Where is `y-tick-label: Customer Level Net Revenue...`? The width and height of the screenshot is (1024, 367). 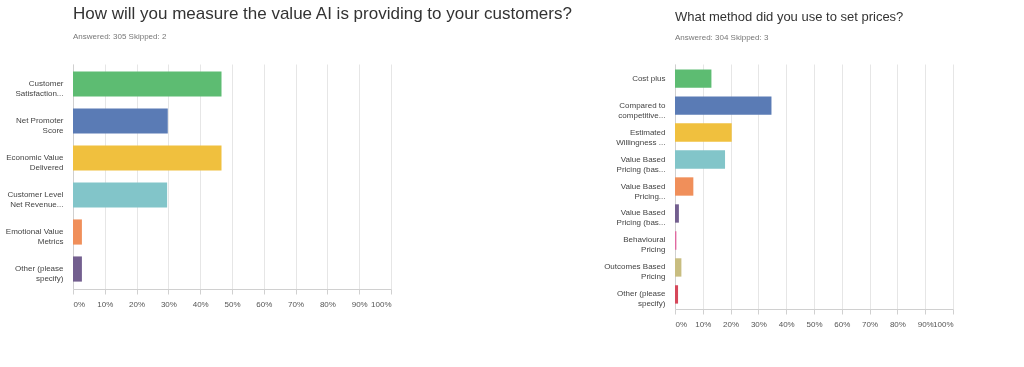
y-tick-label: Customer Level Net Revenue... is located at coordinates (35, 199).